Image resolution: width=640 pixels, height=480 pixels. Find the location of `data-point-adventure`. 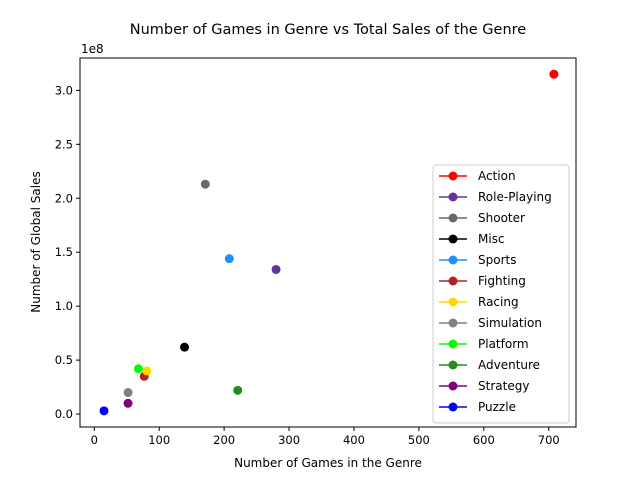

data-point-adventure is located at coordinates (238, 390).